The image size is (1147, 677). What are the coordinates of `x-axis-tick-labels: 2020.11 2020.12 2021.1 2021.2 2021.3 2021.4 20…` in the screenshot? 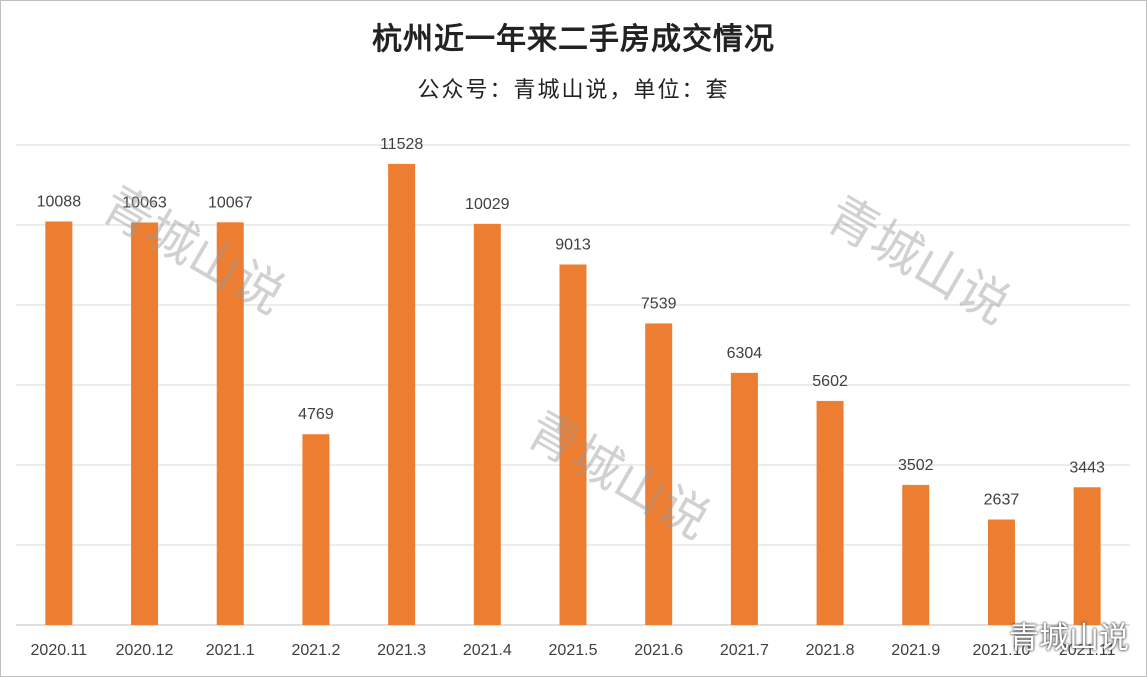 It's located at (573, 650).